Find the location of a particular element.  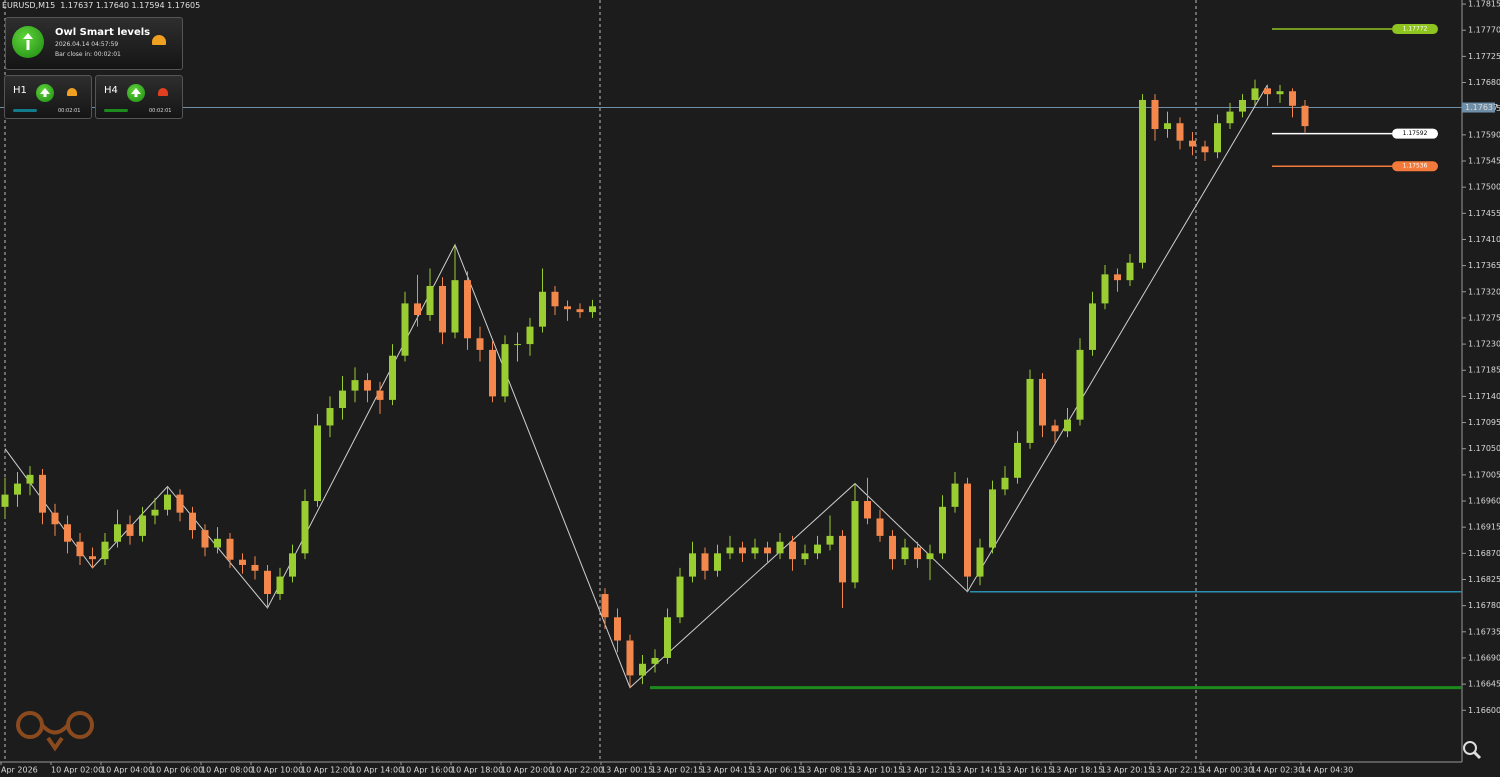

y-tick-label: 1.16960 is located at coordinates (1484, 501).